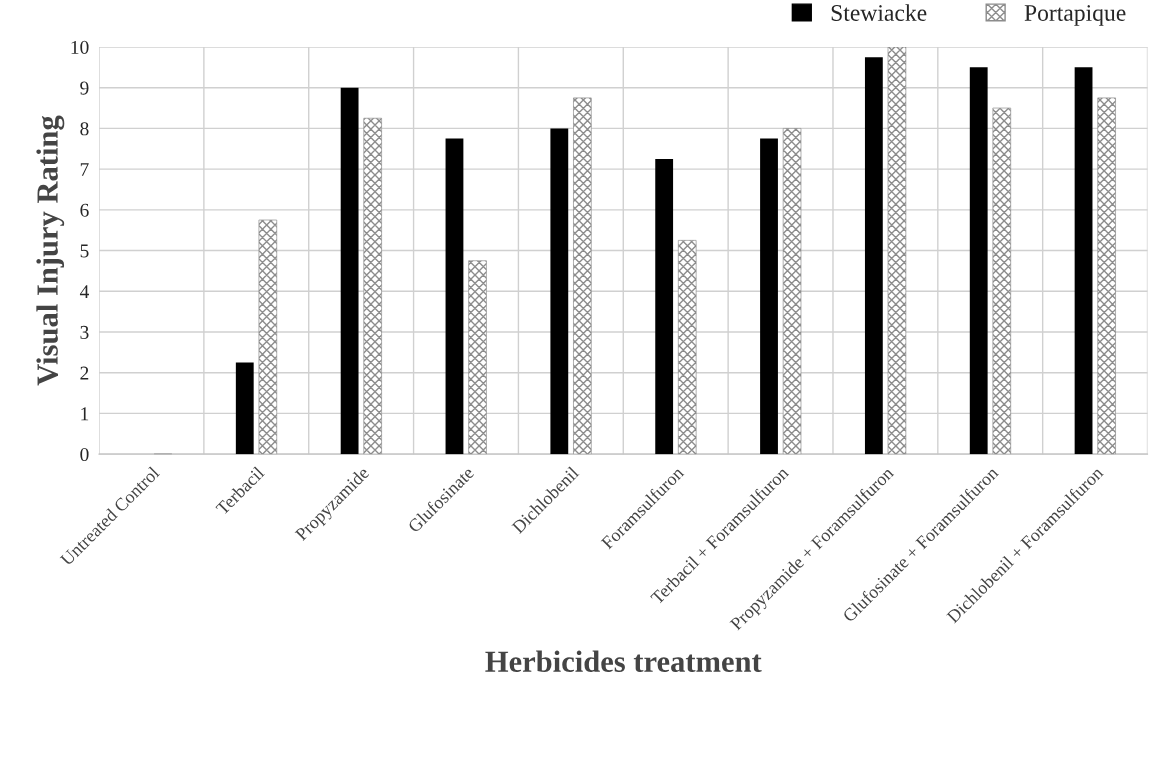  I want to click on legend-label: Stewiacke, so click(879, 12).